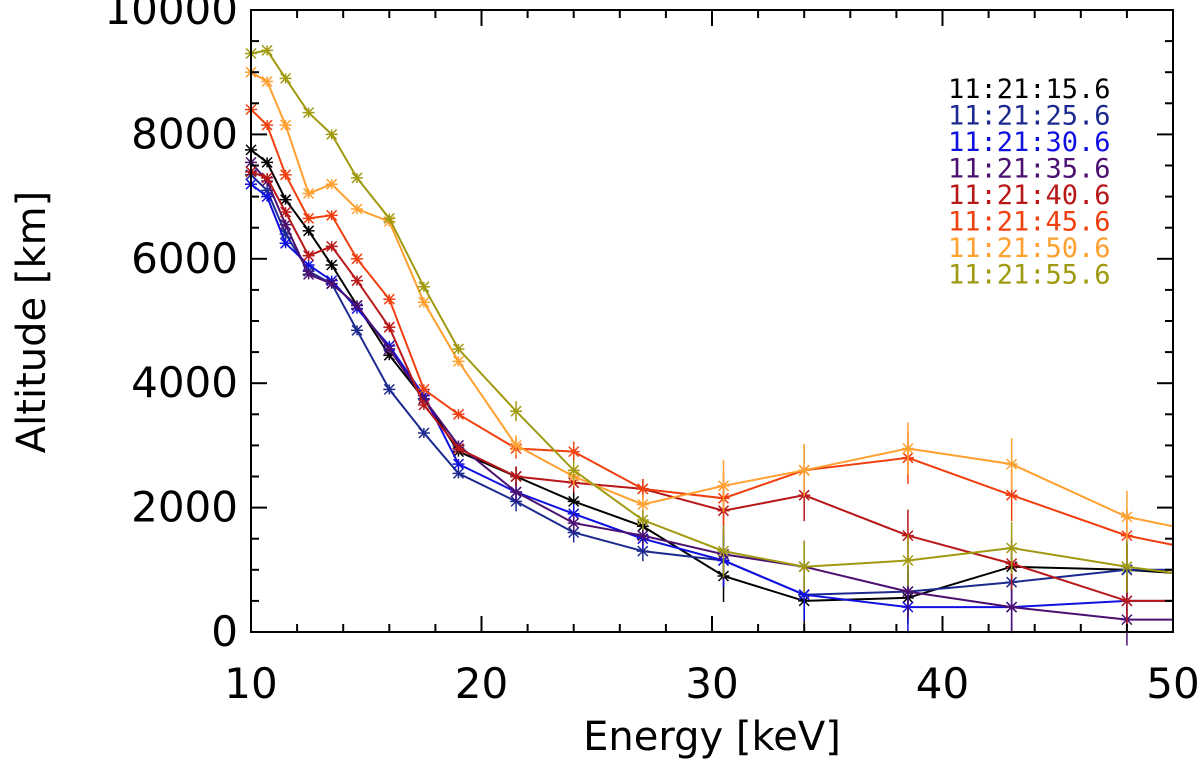 This screenshot has width=1200, height=761. What do you see at coordinates (1029, 142) in the screenshot?
I see `legend-entry: 11:21:30.6` at bounding box center [1029, 142].